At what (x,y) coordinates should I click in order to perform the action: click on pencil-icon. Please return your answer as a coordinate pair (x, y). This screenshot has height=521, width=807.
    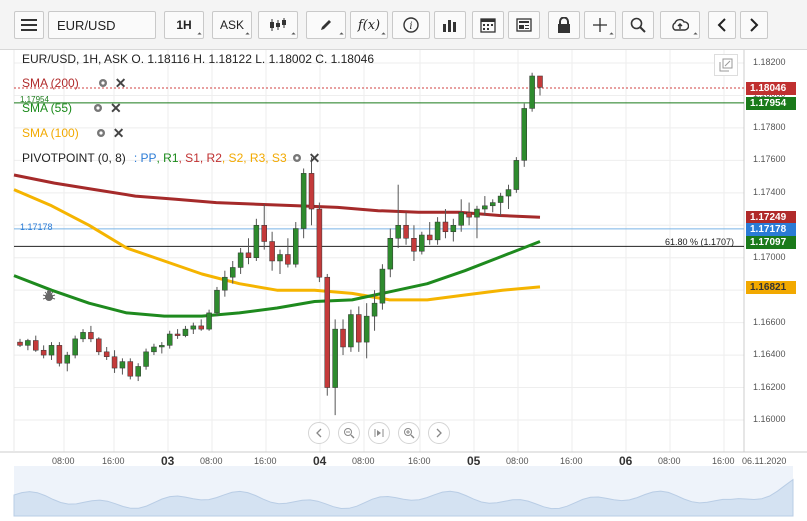
    Looking at the image, I should click on (326, 25).